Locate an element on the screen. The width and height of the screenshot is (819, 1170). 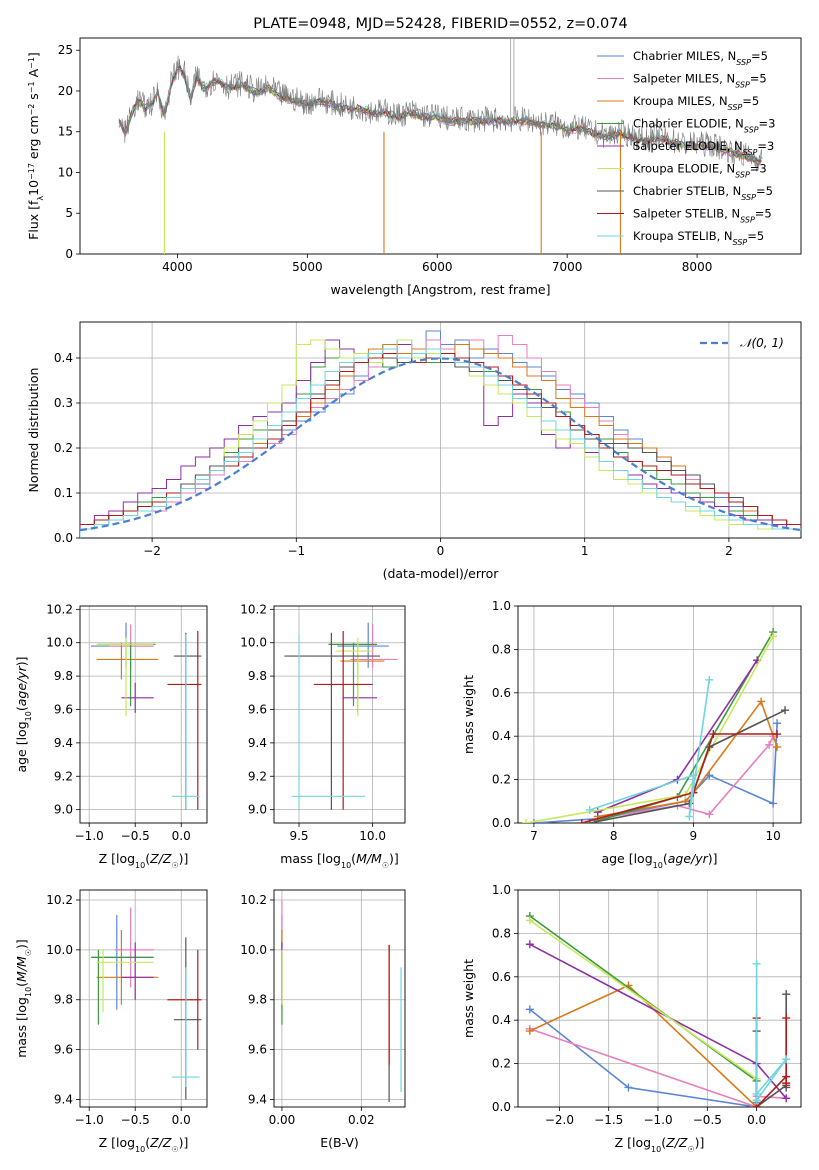
x-tick-label: −2 is located at coordinates (152, 551).